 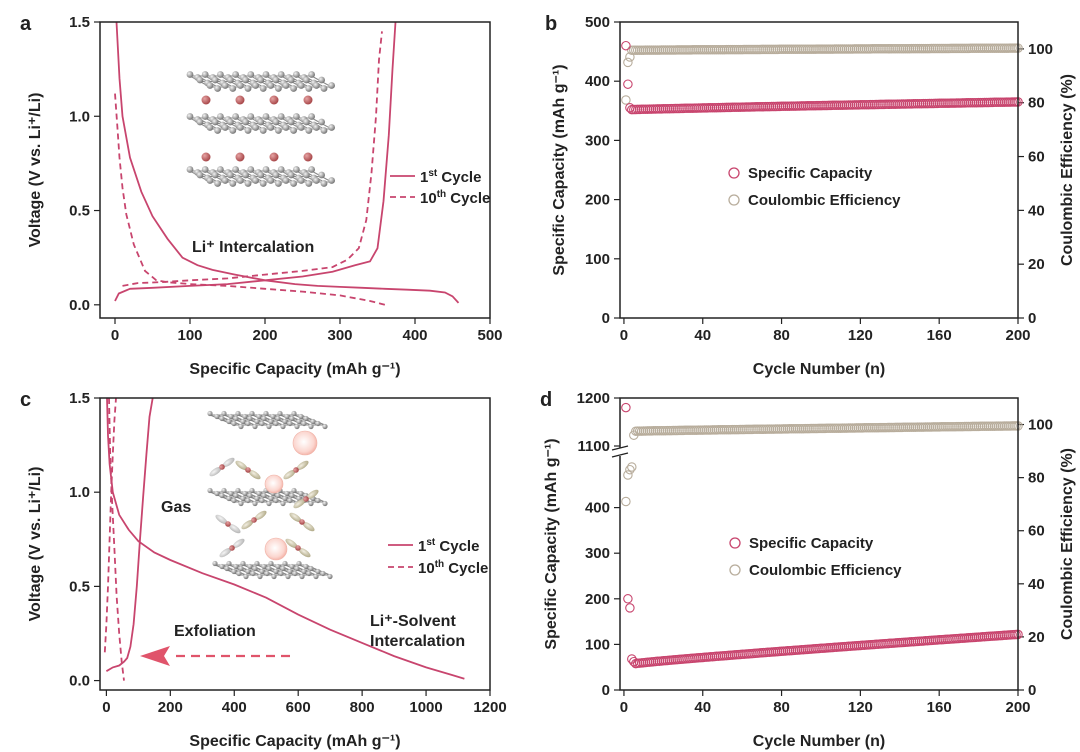 What do you see at coordinates (824, 200) in the screenshot?
I see `legend-b-efficiency: Coulombic Efficiency` at bounding box center [824, 200].